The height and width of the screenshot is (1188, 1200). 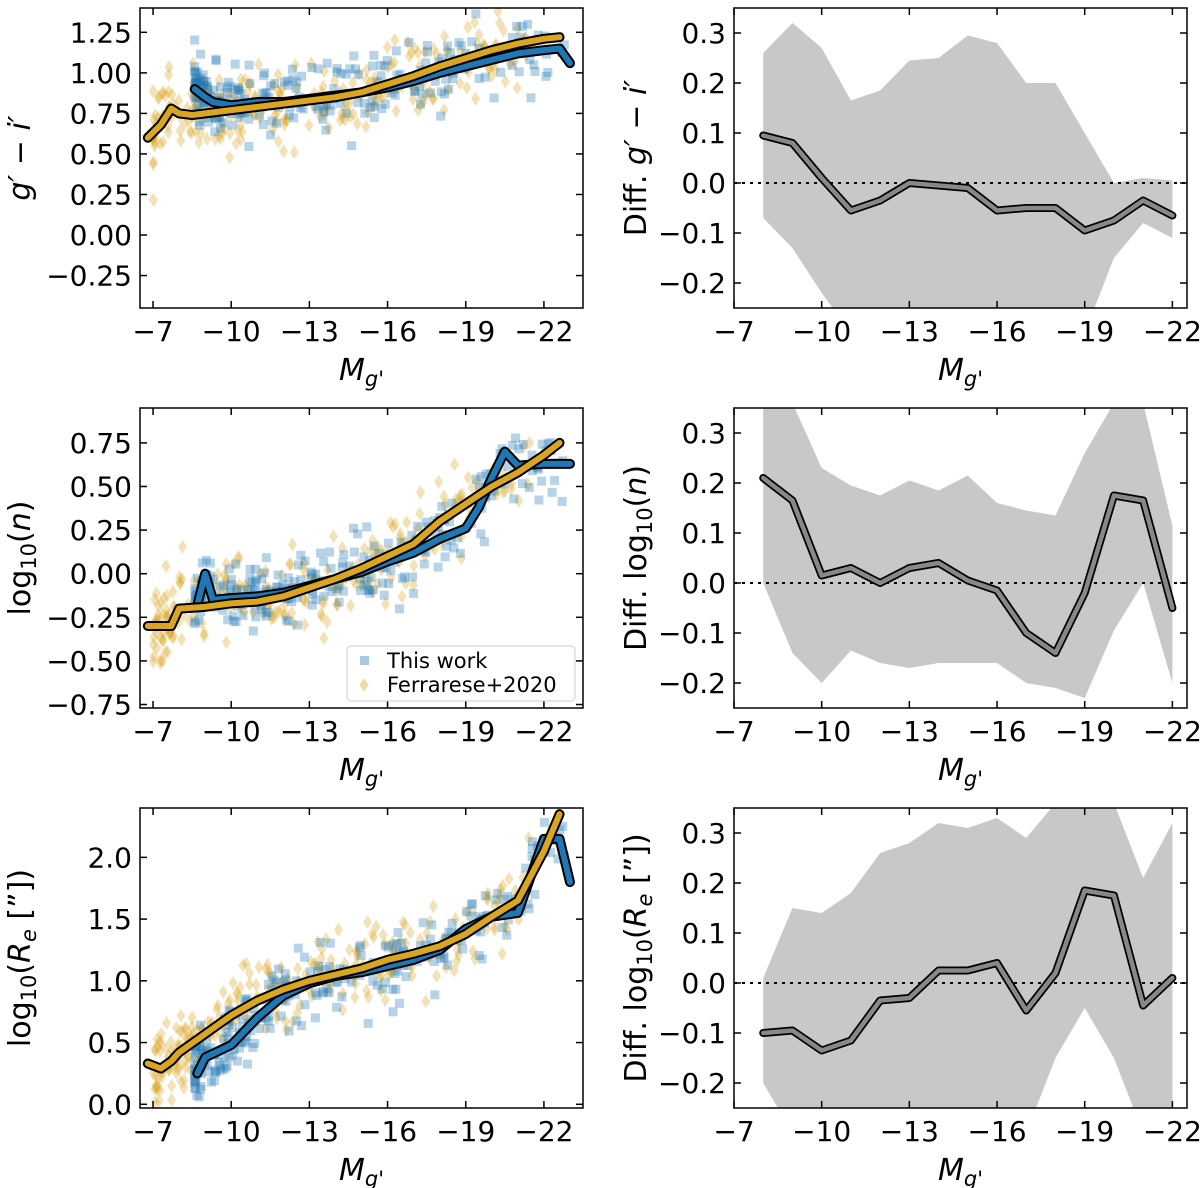 What do you see at coordinates (29, 988) in the screenshot?
I see `y-label-sub: 10` at bounding box center [29, 988].